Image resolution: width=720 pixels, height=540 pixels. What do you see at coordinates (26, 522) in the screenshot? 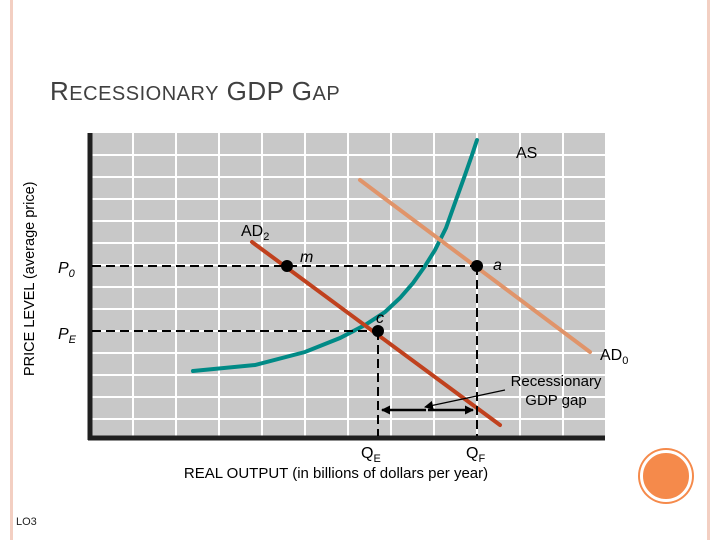
I see `footer-tag: LO3` at bounding box center [26, 522].